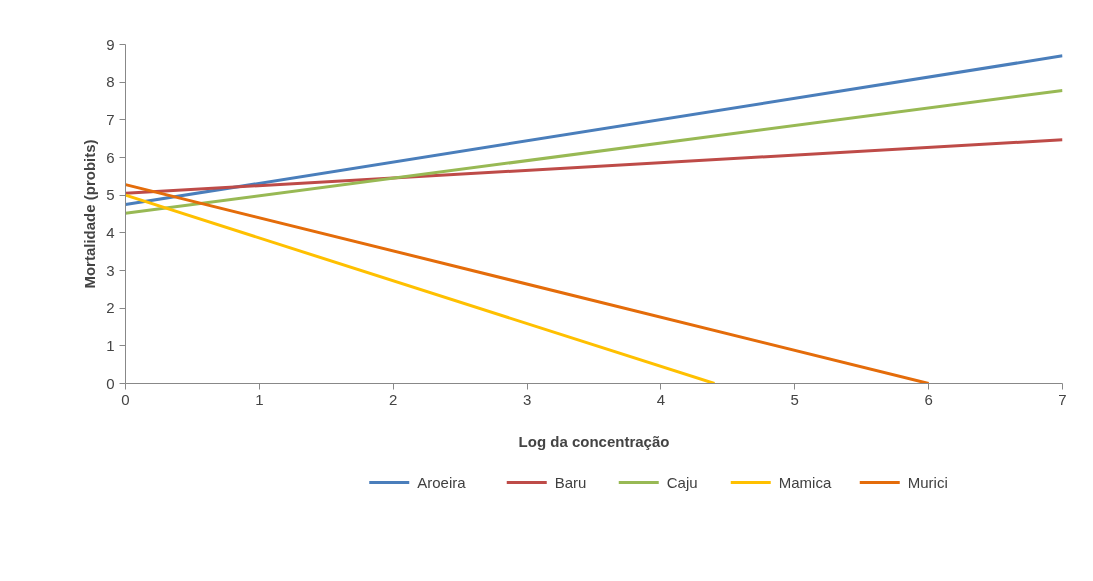 This screenshot has width=1093, height=581. What do you see at coordinates (110, 270) in the screenshot?
I see `y-tick-label: 3` at bounding box center [110, 270].